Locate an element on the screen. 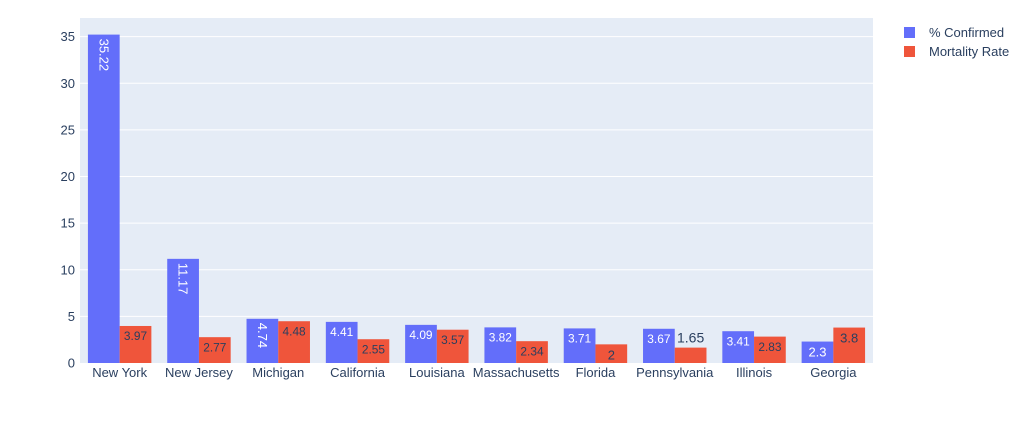 The height and width of the screenshot is (426, 1025). bar-value-label: 4.74 is located at coordinates (262, 335).